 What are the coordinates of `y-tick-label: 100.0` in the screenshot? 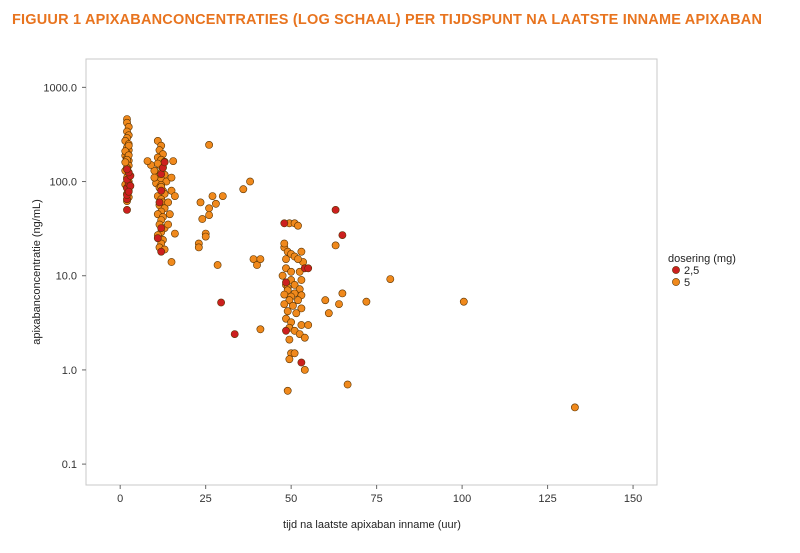 It's located at (63, 183).